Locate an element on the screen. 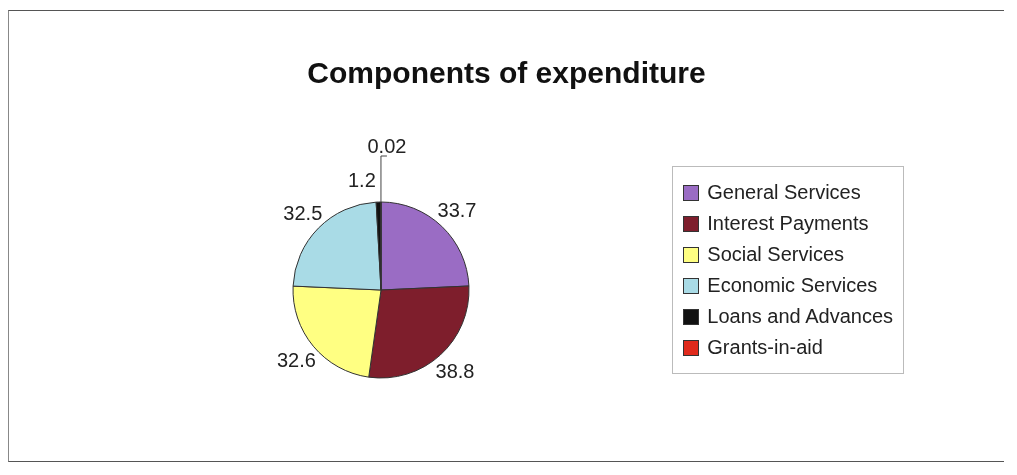 This screenshot has width=1017, height=475. data-label: 33.7 is located at coordinates (457, 210).